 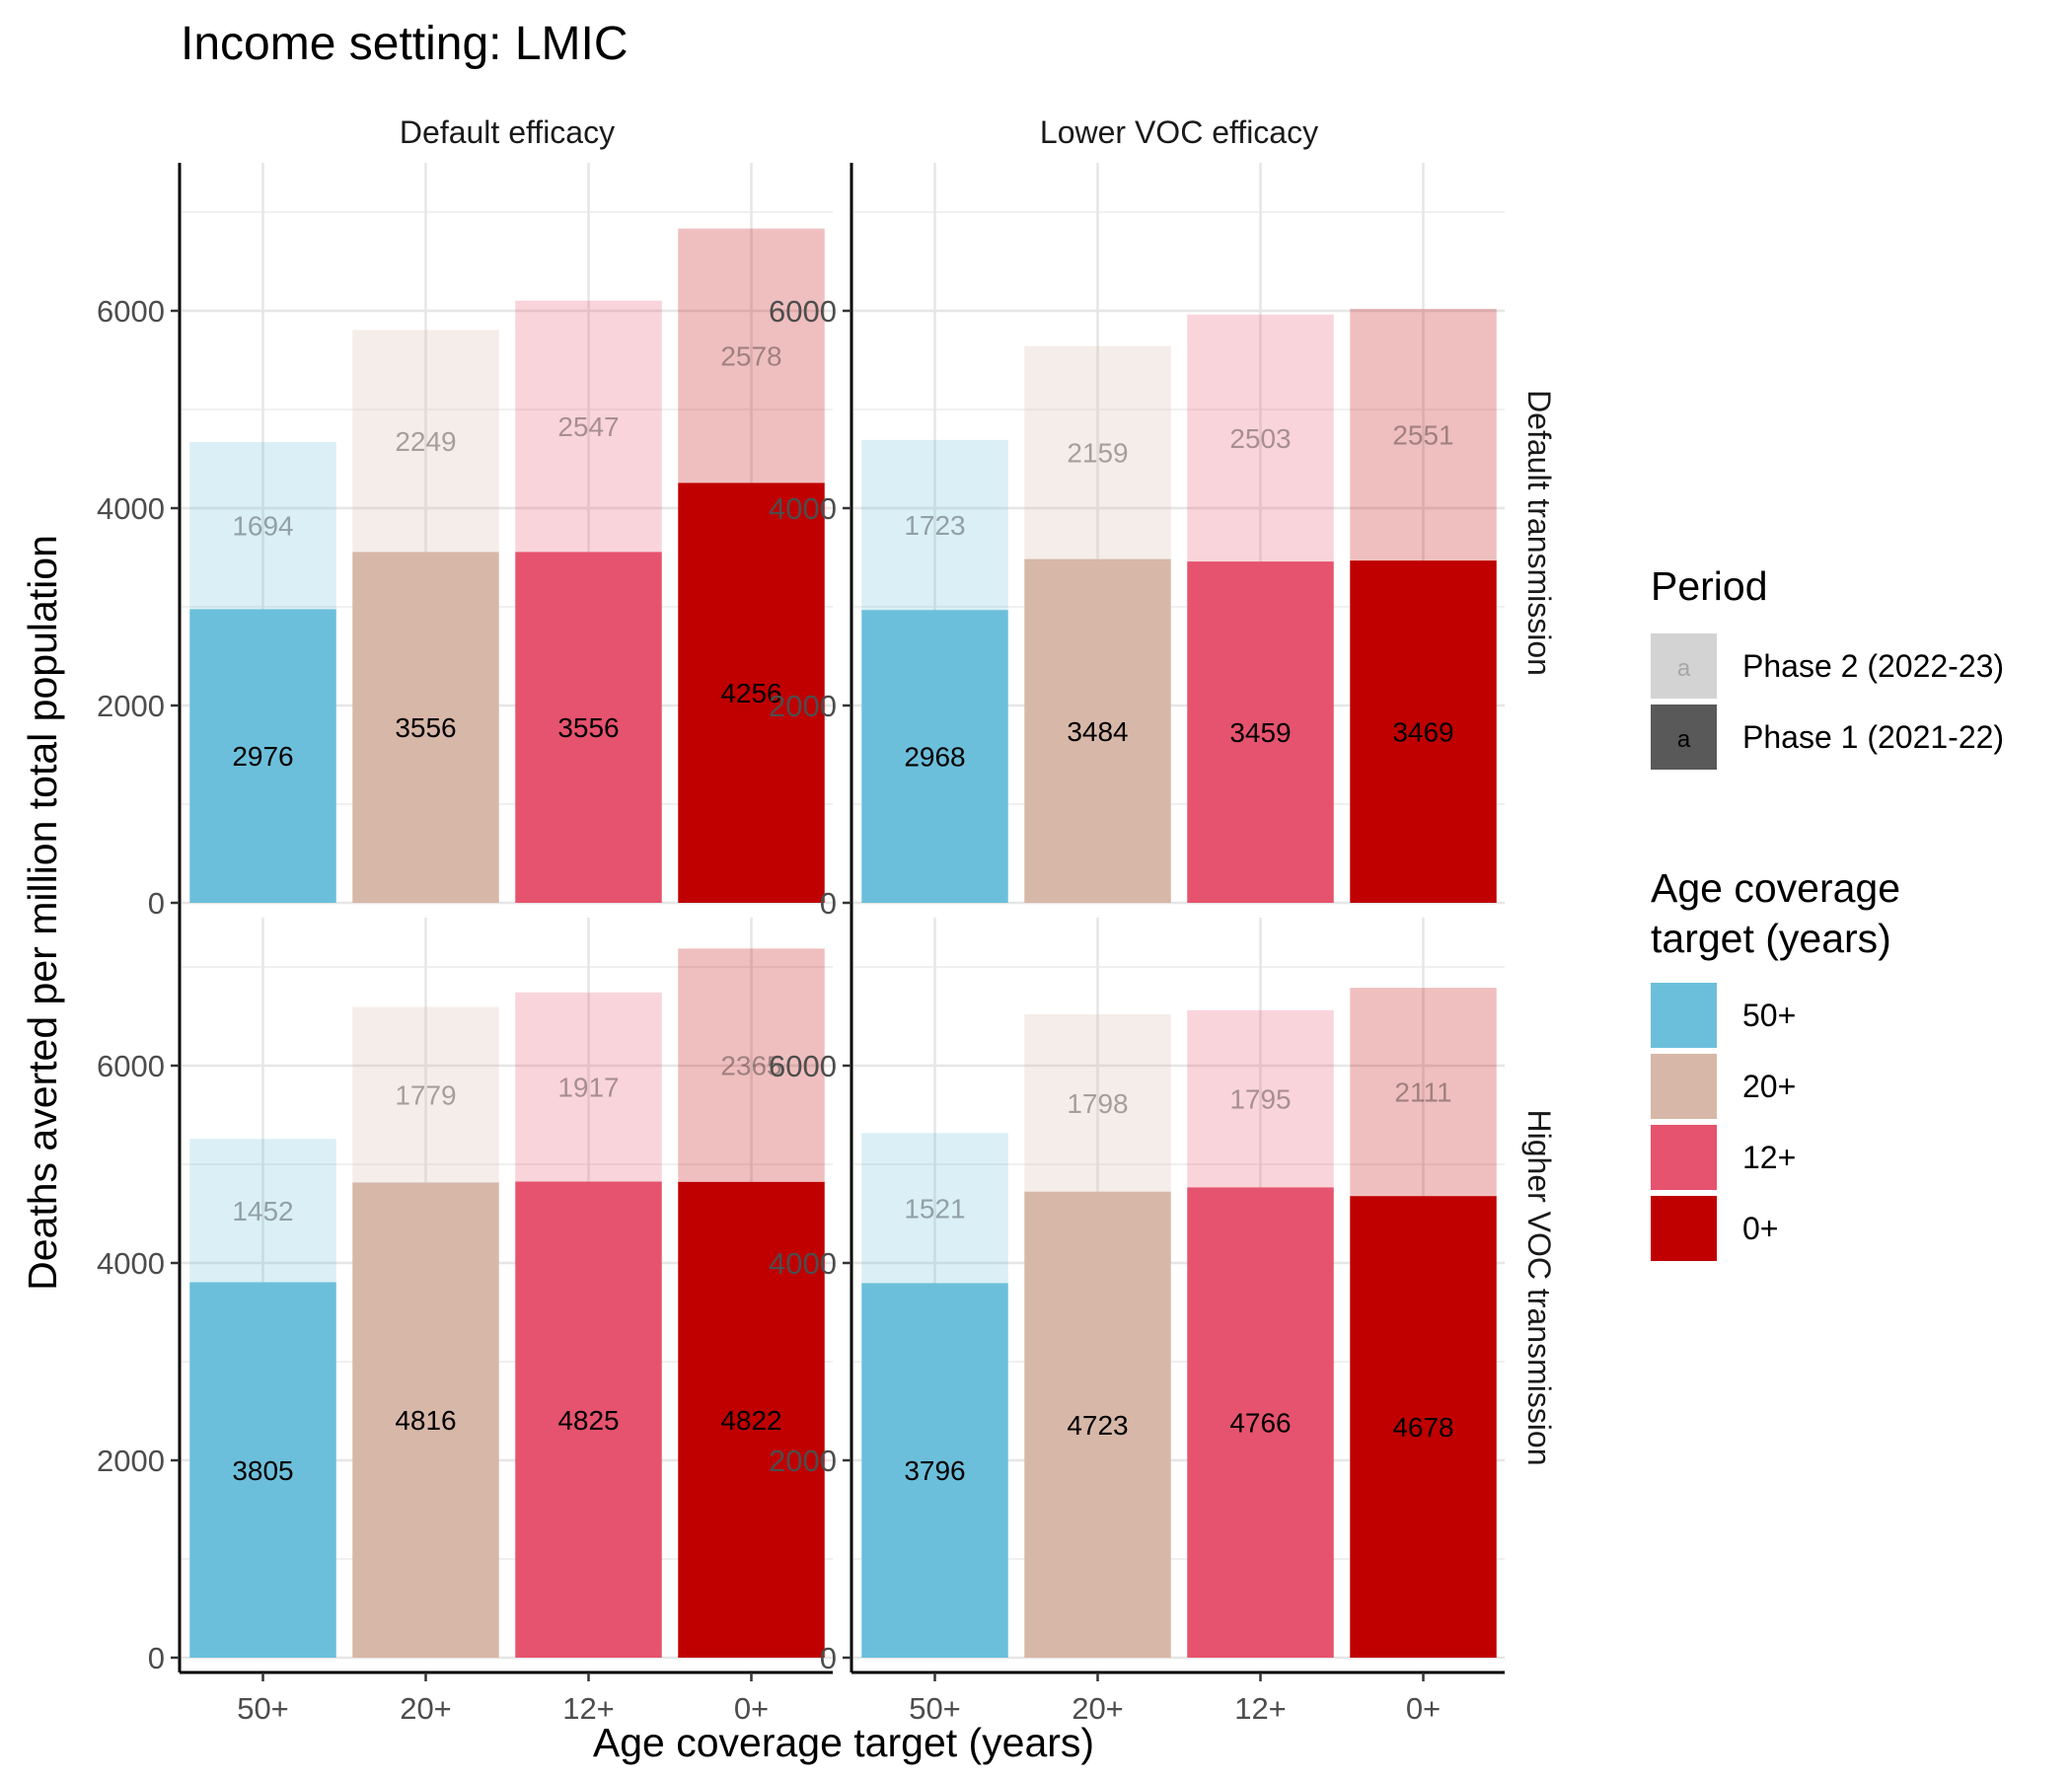 I want to click on data-label-phase2: 2111, so click(x=1423, y=1092).